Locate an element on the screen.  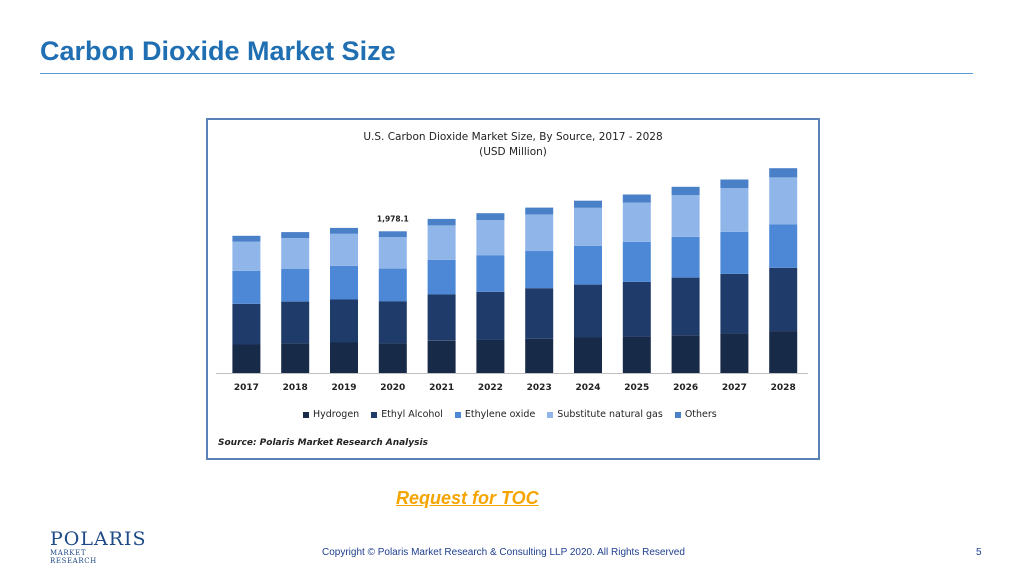
bar-segment-hydrogen-2022 is located at coordinates (490, 356).